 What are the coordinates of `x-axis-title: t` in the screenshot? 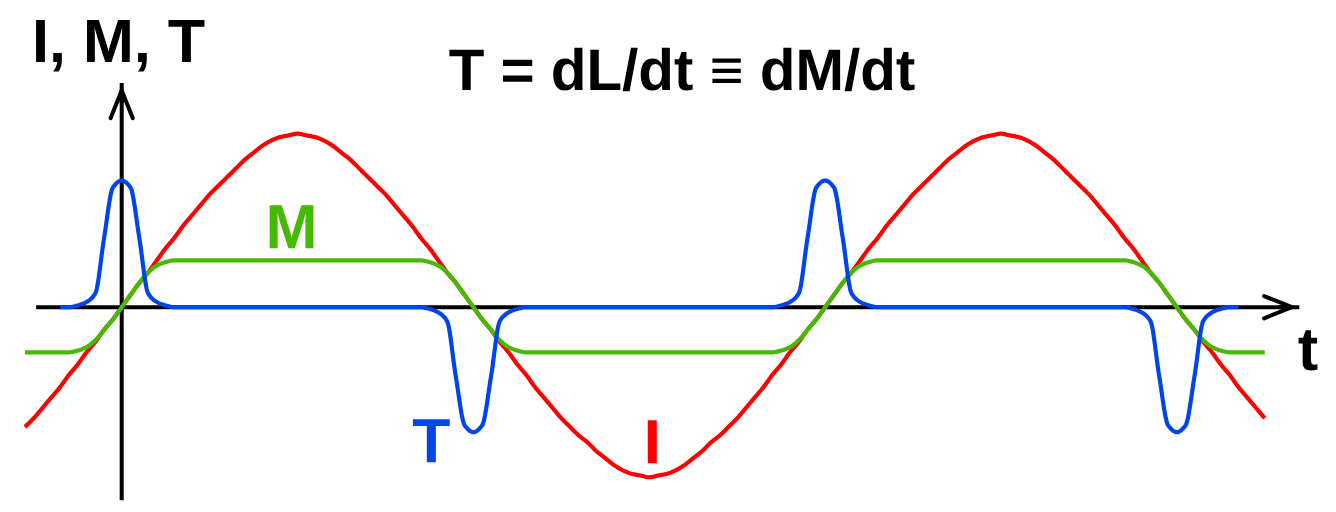 It's located at (1308, 350).